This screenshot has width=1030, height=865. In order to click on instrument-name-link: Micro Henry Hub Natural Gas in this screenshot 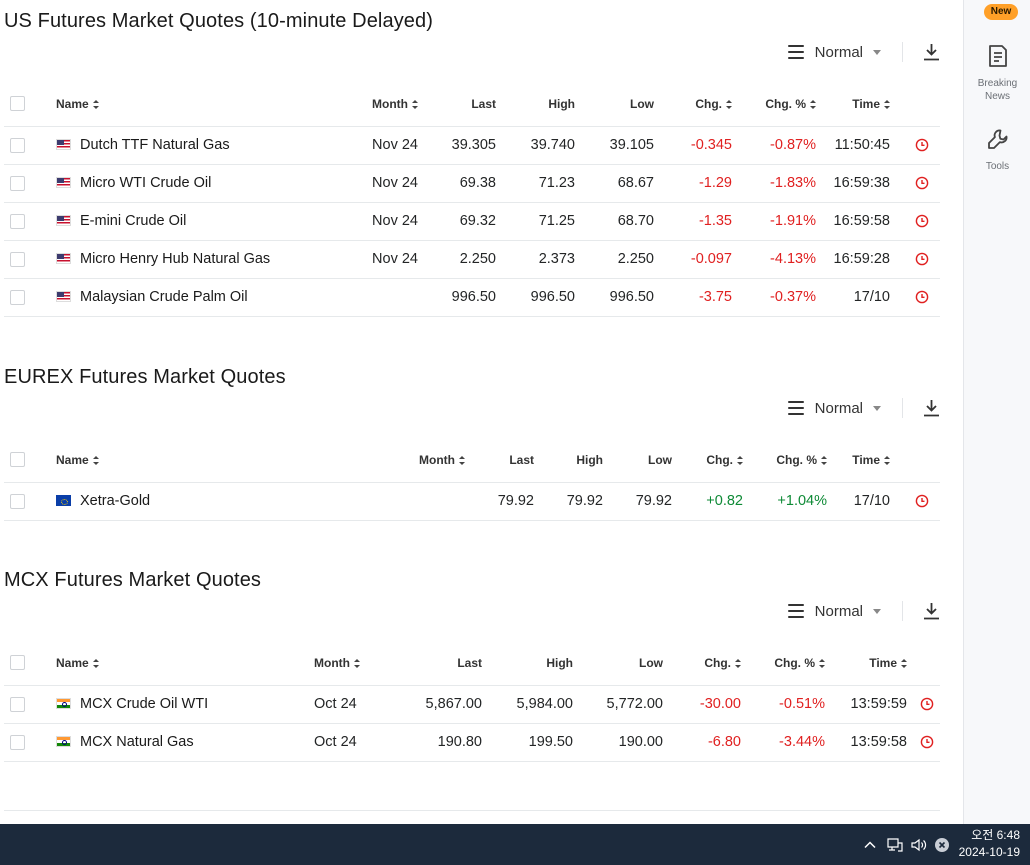, I will do `click(175, 259)`.